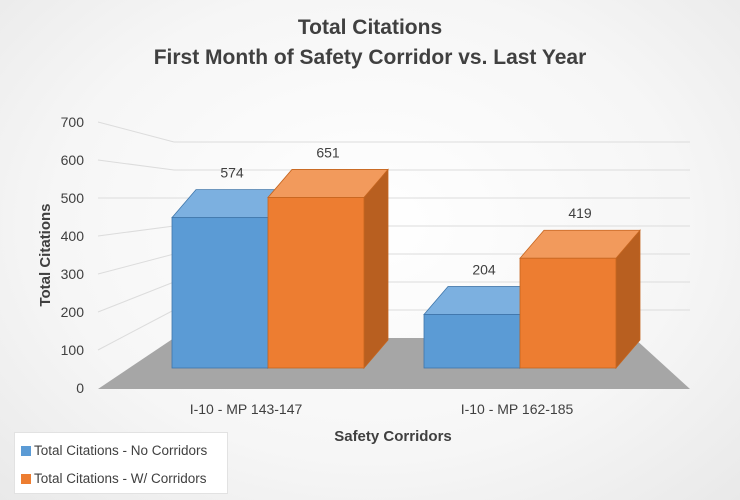 The width and height of the screenshot is (740, 500). Describe the element at coordinates (121, 450) in the screenshot. I see `legend-label-no-corridors: Total Citations - No Corridors` at that location.